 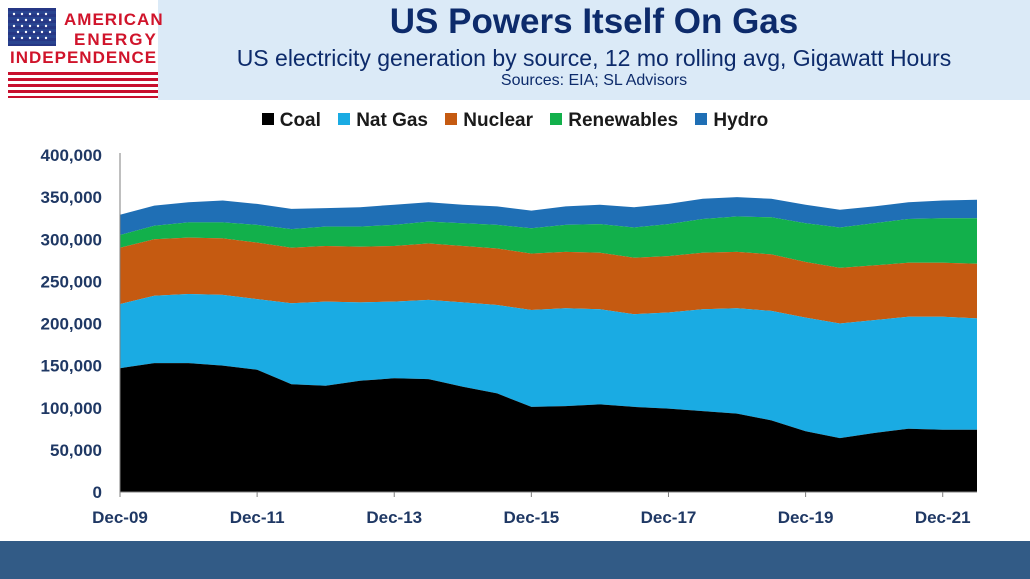 What do you see at coordinates (531, 517) in the screenshot?
I see `x-tick-label: Dec-15` at bounding box center [531, 517].